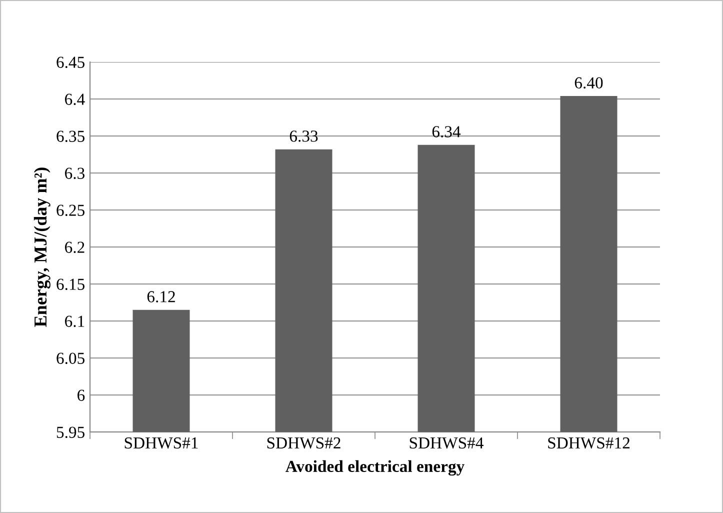 Image resolution: width=723 pixels, height=513 pixels. What do you see at coordinates (303, 443) in the screenshot?
I see `x-tick-label: SDHWS#2` at bounding box center [303, 443].